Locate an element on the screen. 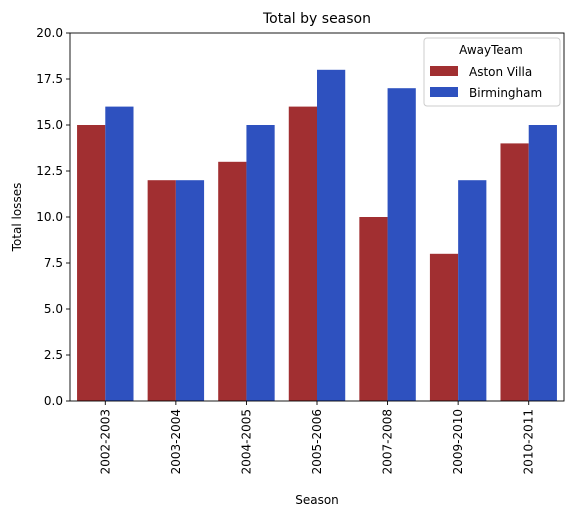 The width and height of the screenshot is (576, 516). bar-aston-villa-2007-2008 is located at coordinates (373, 309).